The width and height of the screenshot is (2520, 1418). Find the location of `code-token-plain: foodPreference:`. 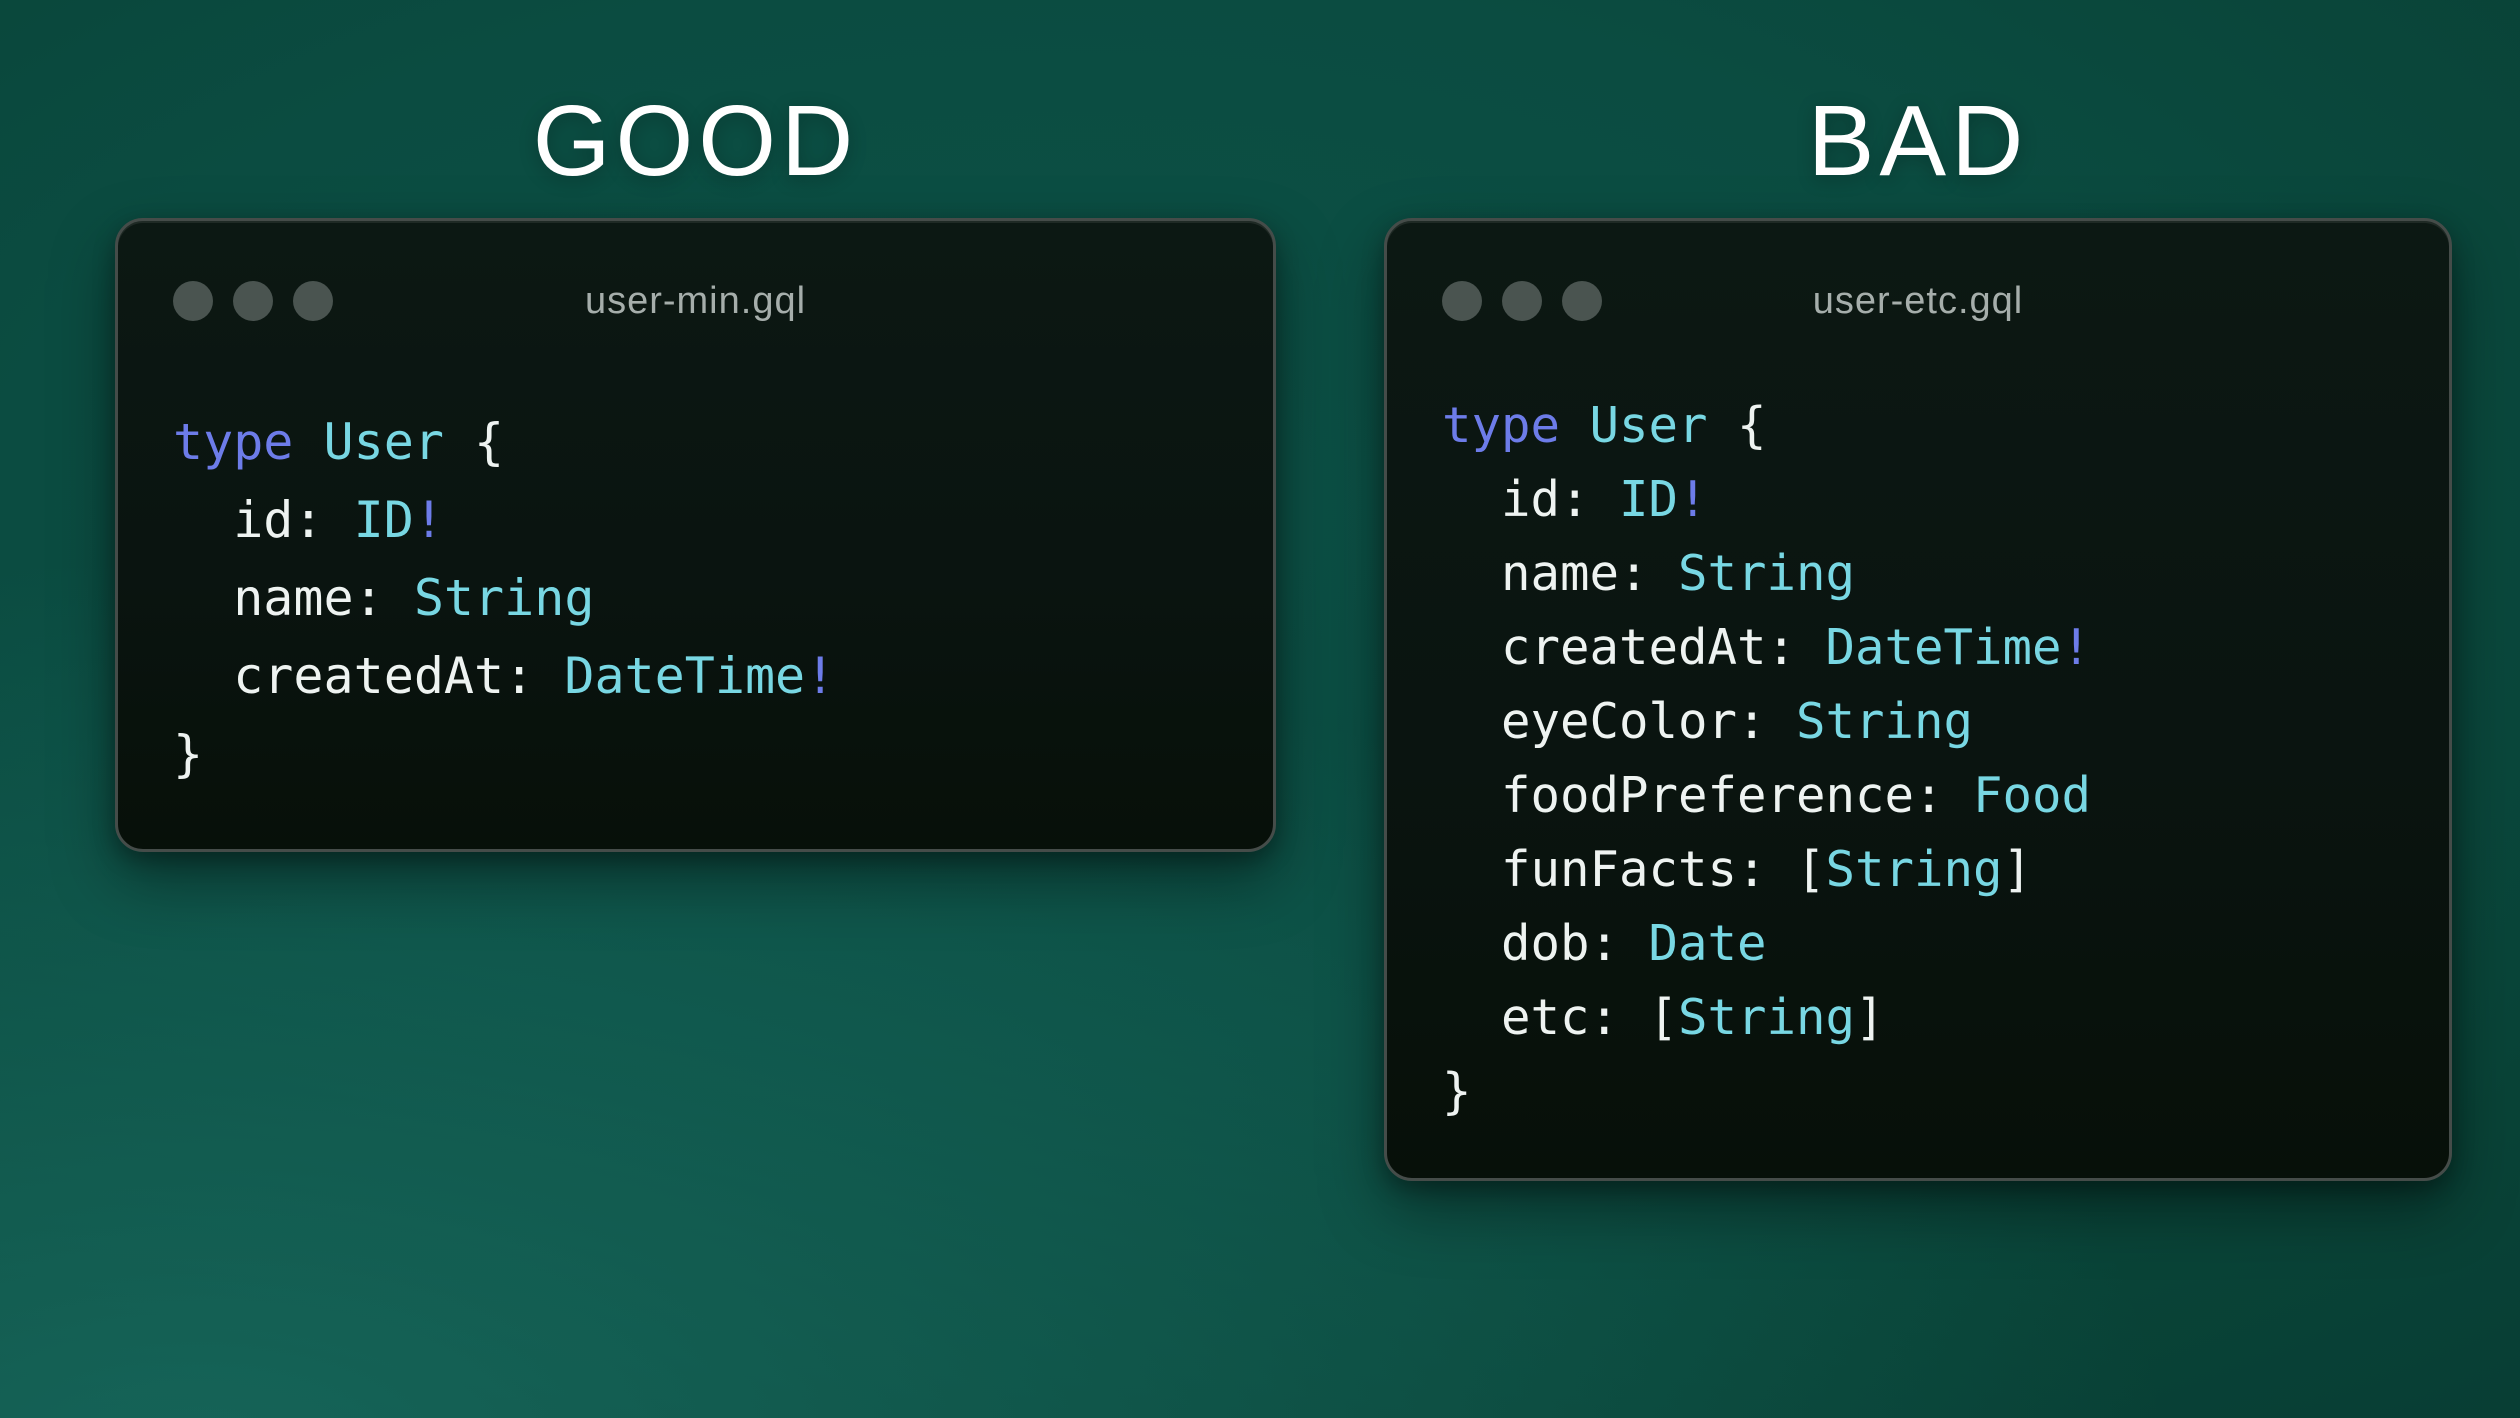

code-token-plain: foodPreference: is located at coordinates (1708, 795).